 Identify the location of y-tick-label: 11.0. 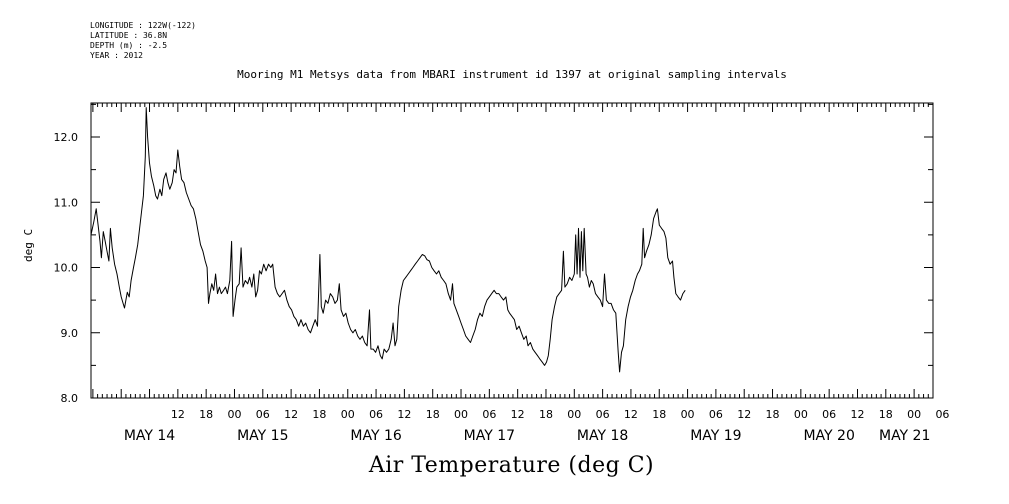
(66, 202).